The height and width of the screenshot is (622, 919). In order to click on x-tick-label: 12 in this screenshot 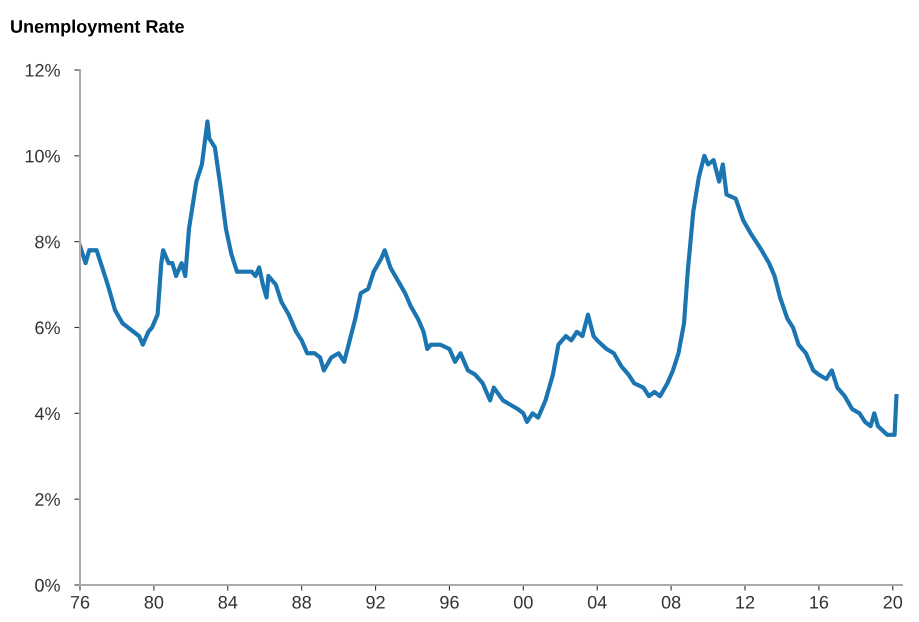, I will do `click(745, 602)`.